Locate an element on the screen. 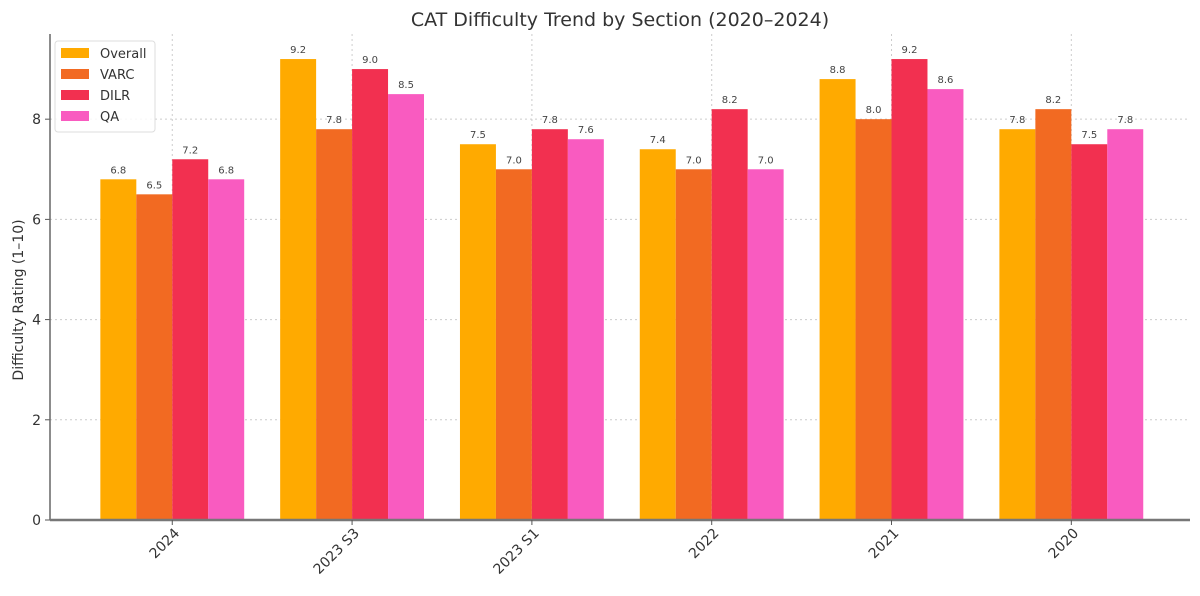  data-label: 6.5 is located at coordinates (154, 185).